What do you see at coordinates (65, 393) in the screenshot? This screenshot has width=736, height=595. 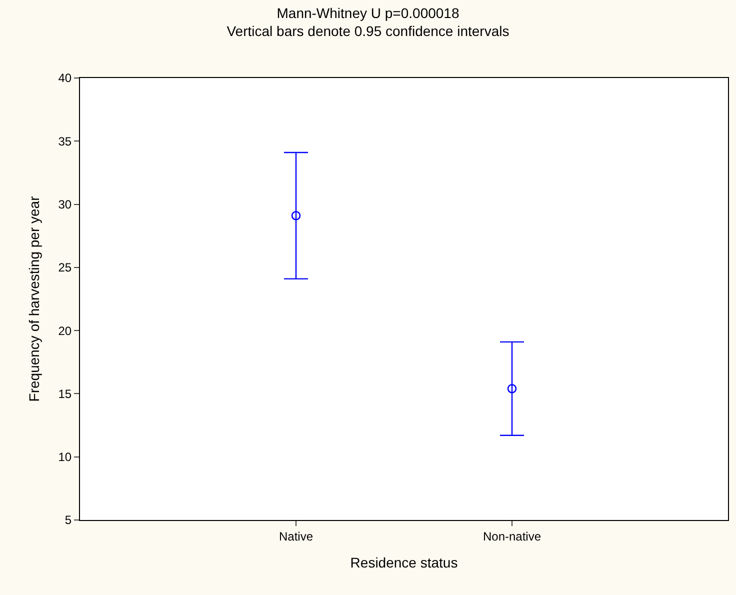 I see `y-tick-label: 15` at bounding box center [65, 393].